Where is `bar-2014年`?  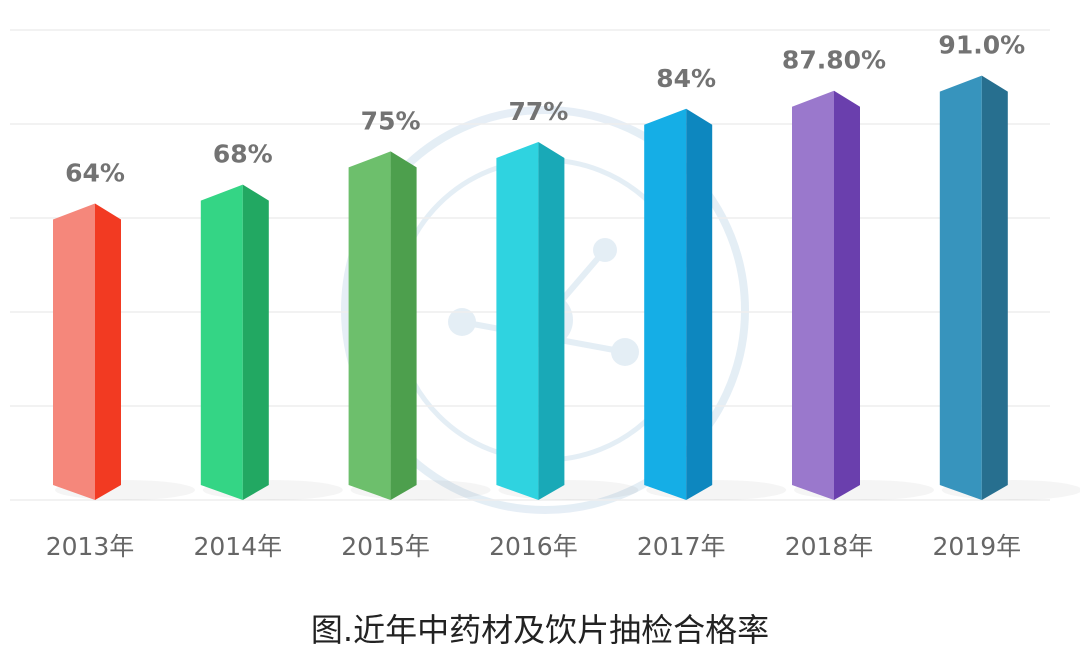
bar-2014年 is located at coordinates (271, 342).